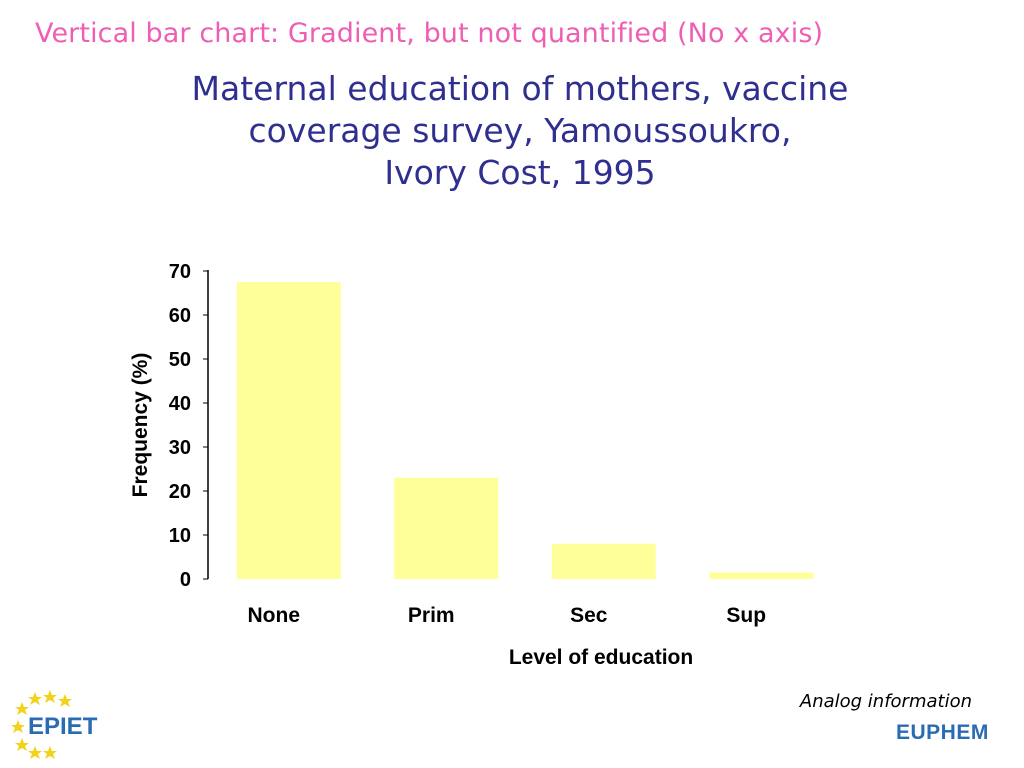 Image resolution: width=1024 pixels, height=768 pixels. What do you see at coordinates (885, 701) in the screenshot?
I see `analog-information-note: Analog information` at bounding box center [885, 701].